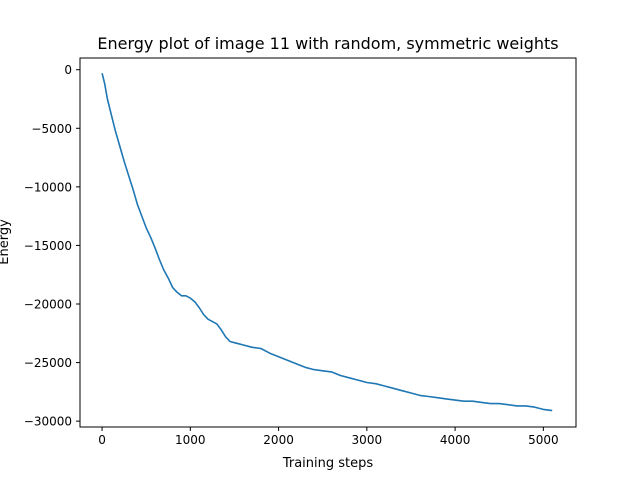 This screenshot has width=640, height=484. What do you see at coordinates (51, 129) in the screenshot?
I see `y-tick-label: −5000` at bounding box center [51, 129].